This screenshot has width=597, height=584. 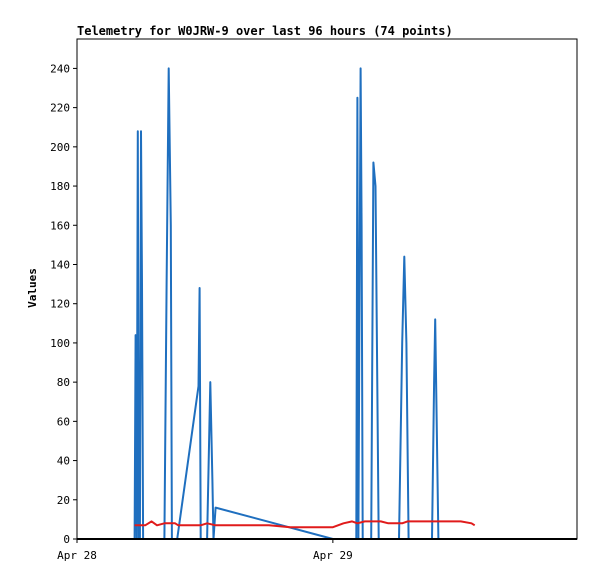 What do you see at coordinates (77, 555) in the screenshot?
I see `x-tick-label: Apr 28` at bounding box center [77, 555].